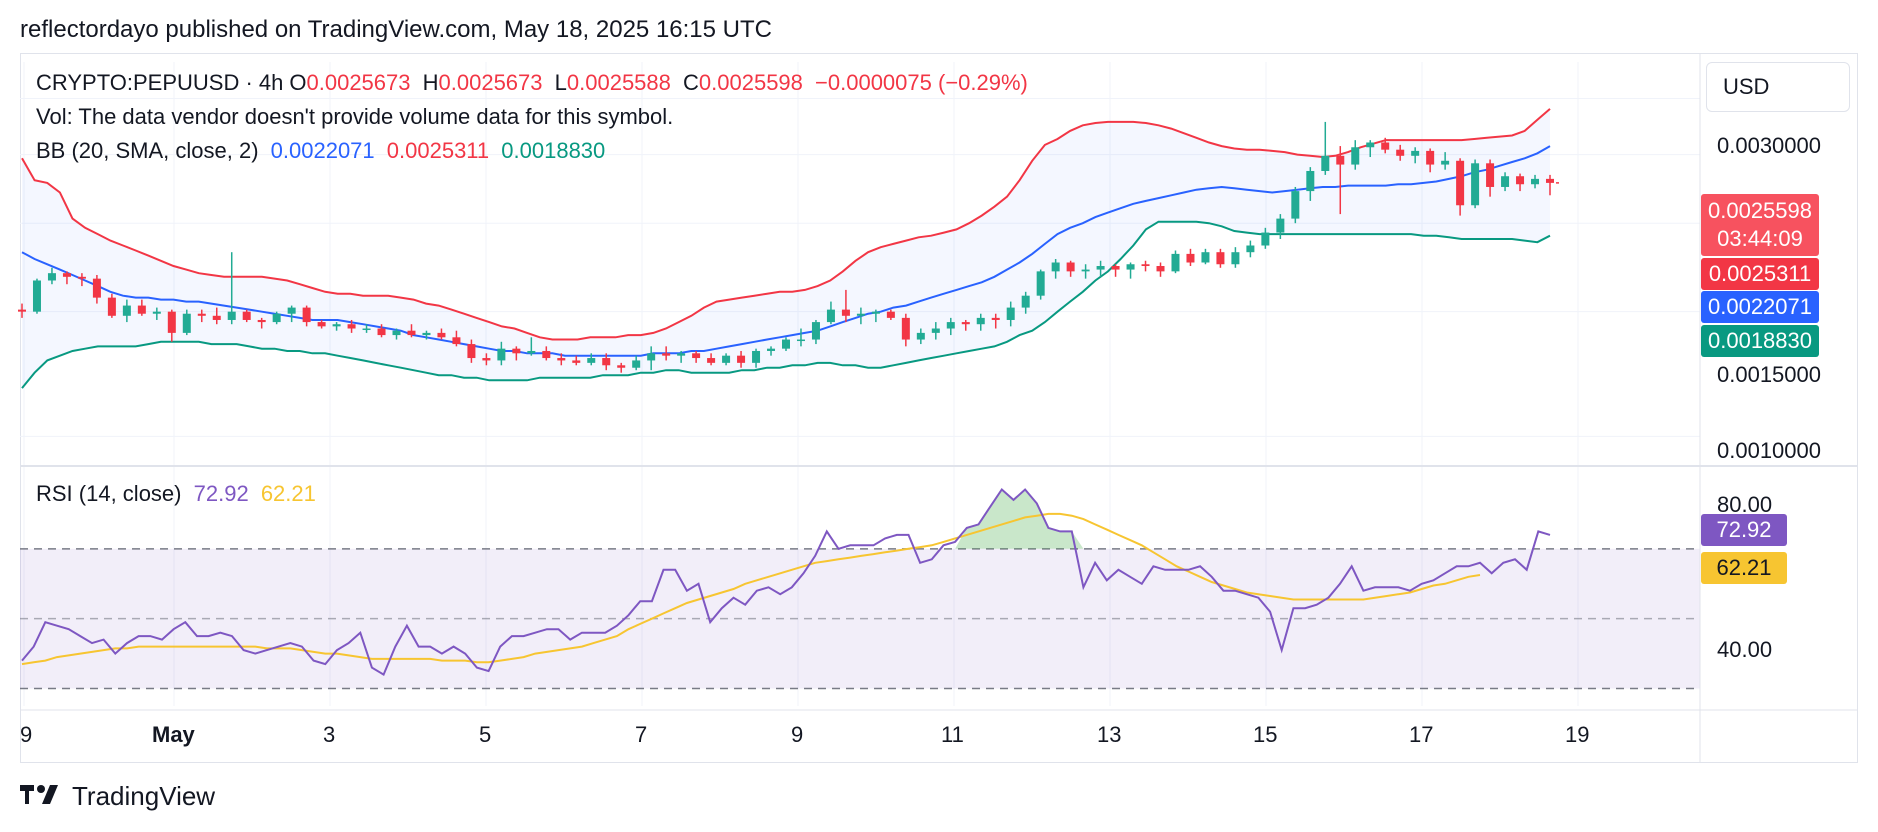 This screenshot has width=1878, height=832. Describe the element at coordinates (1760, 225) in the screenshot. I see `last-price-label: 0.0025598 03:44:09` at that location.